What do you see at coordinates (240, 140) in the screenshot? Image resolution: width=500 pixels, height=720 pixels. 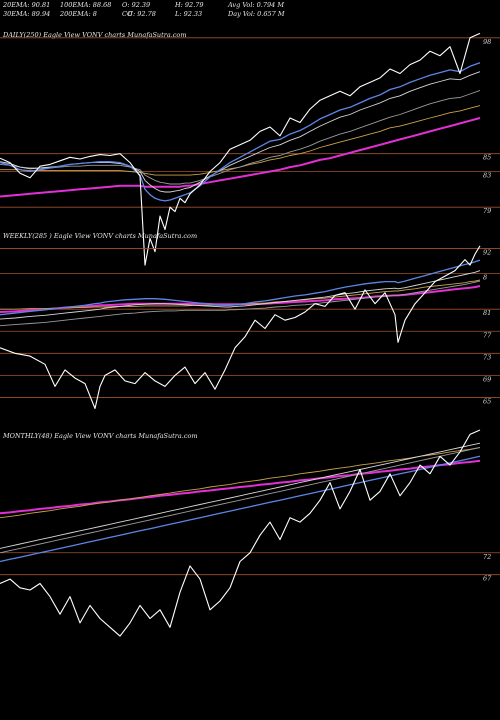 I see `daily-series-ema-gold` at bounding box center [240, 140].